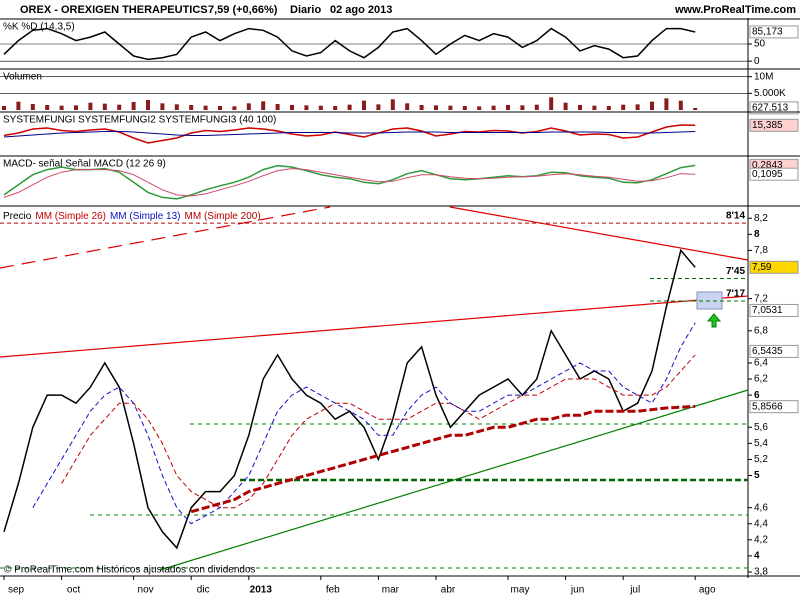  I want to click on x-tick-label: 2013, so click(261, 590).